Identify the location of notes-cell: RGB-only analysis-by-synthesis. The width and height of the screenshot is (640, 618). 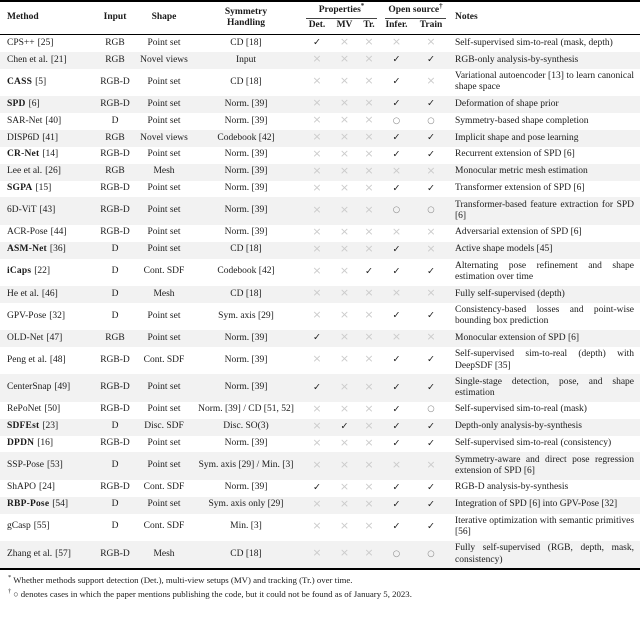
(517, 59).